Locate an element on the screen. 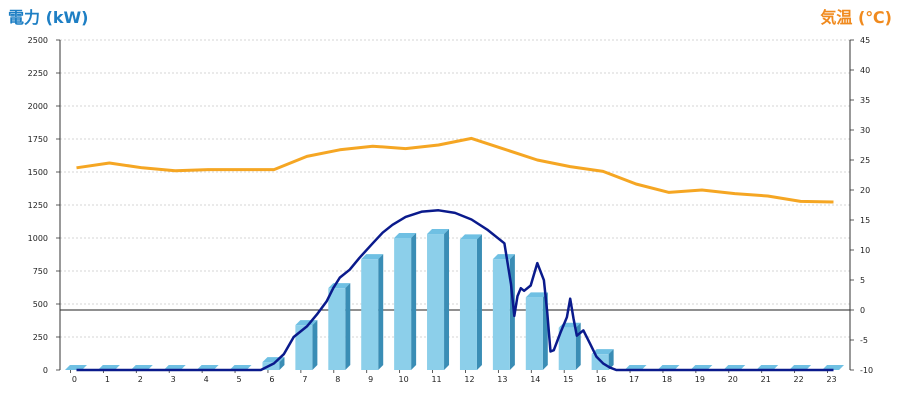 The height and width of the screenshot is (404, 900). x-tick-label: 20 is located at coordinates (733, 379).